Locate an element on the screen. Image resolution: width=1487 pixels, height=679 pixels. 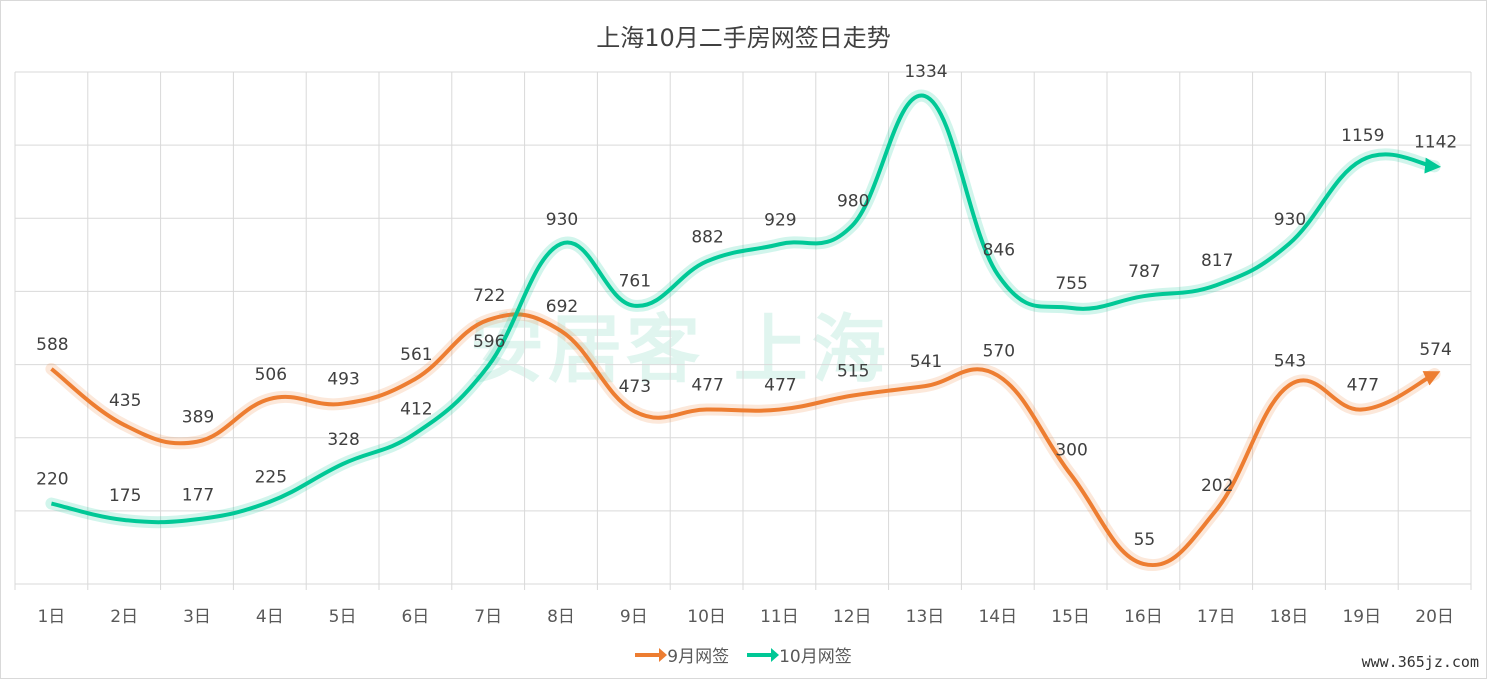
data-label: 980 is located at coordinates (853, 202).